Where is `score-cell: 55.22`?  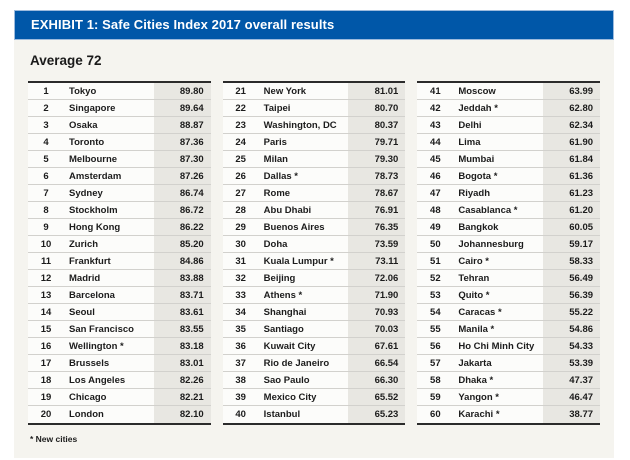 score-cell: 55.22 is located at coordinates (572, 312).